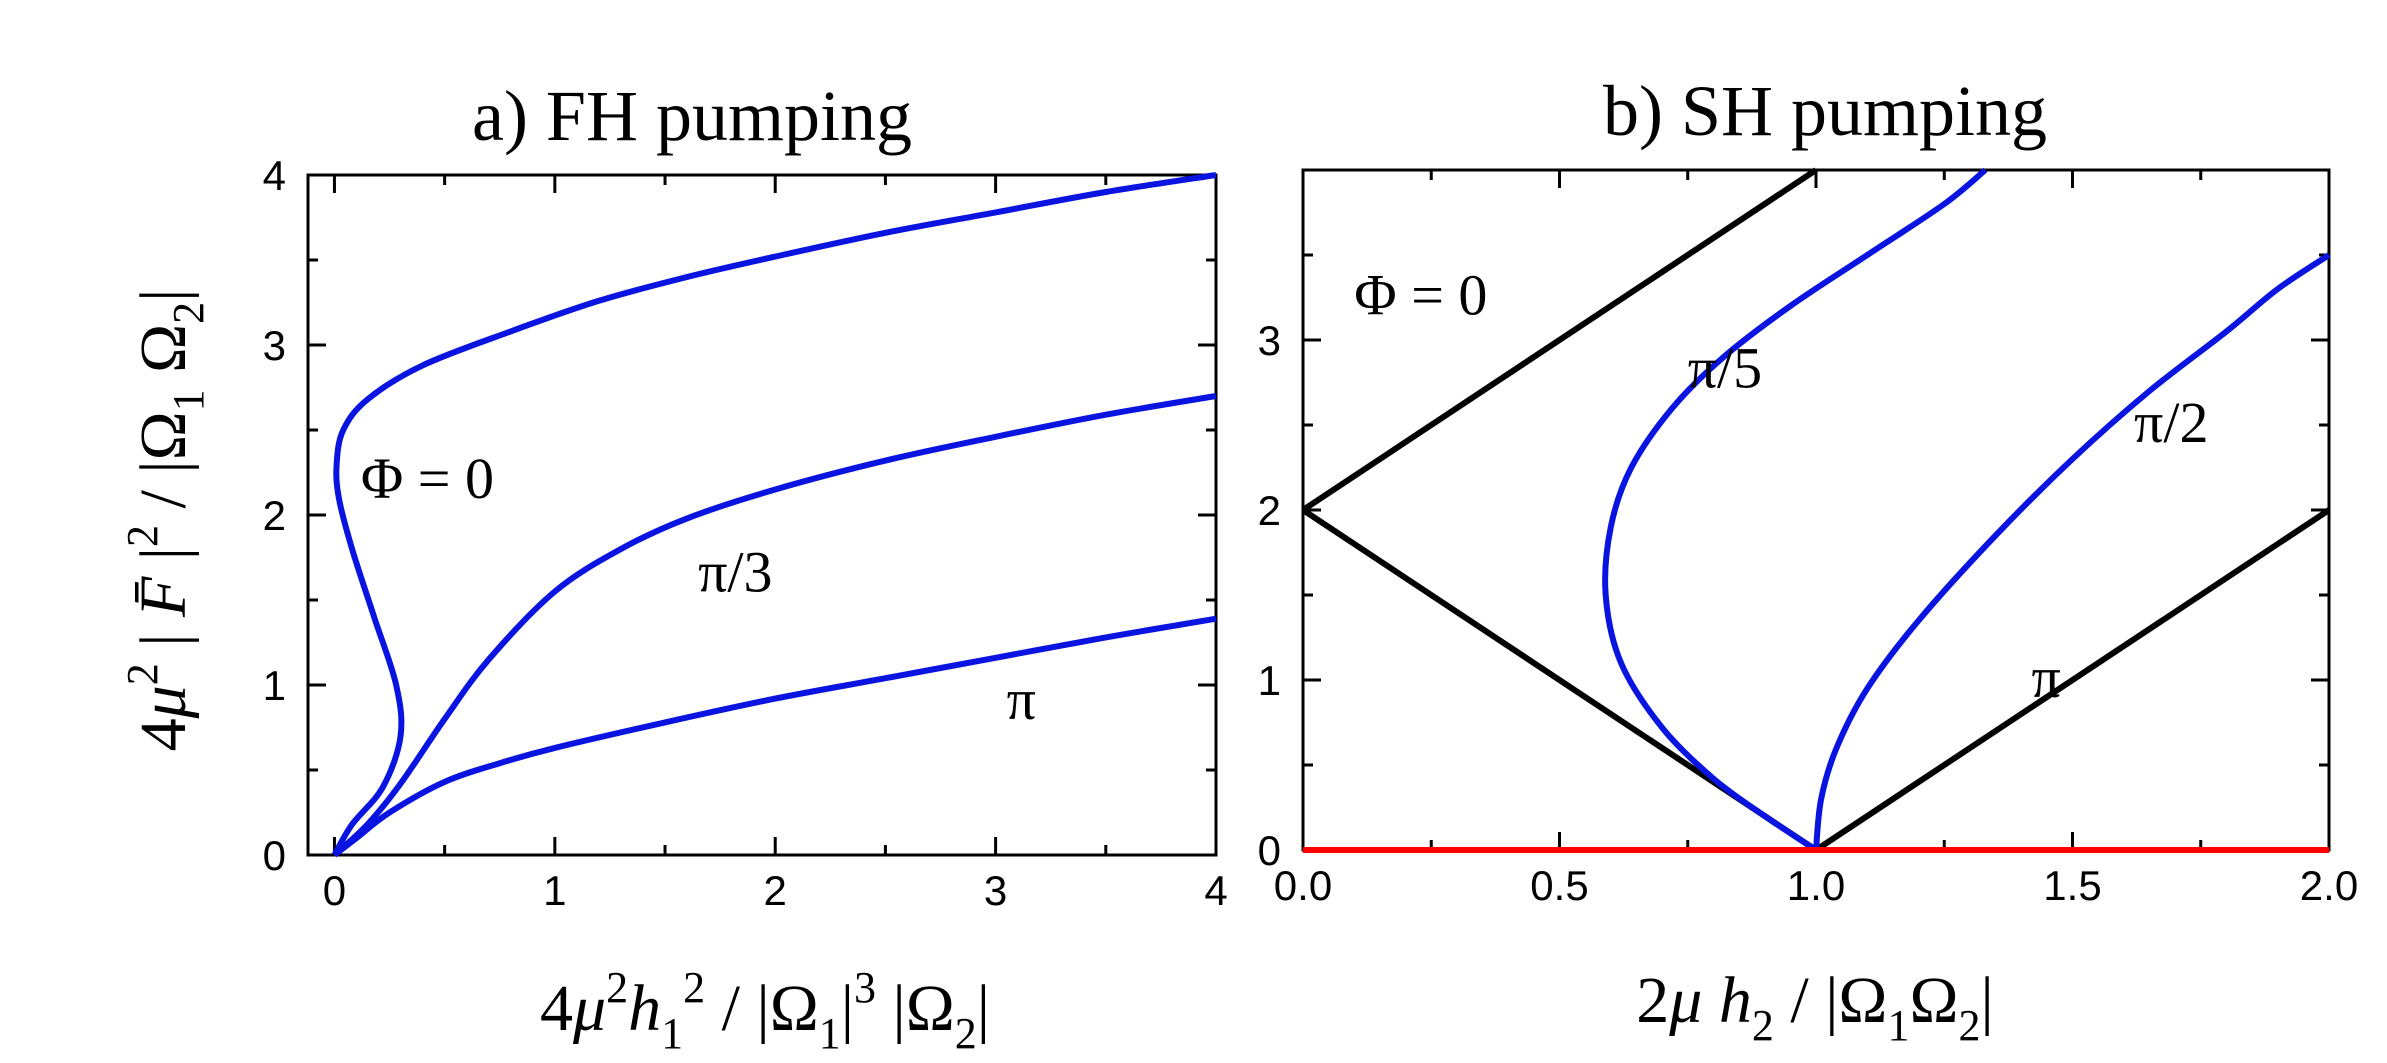  I want to click on panel-b-xtick-label: 1.0, so click(1816, 885).